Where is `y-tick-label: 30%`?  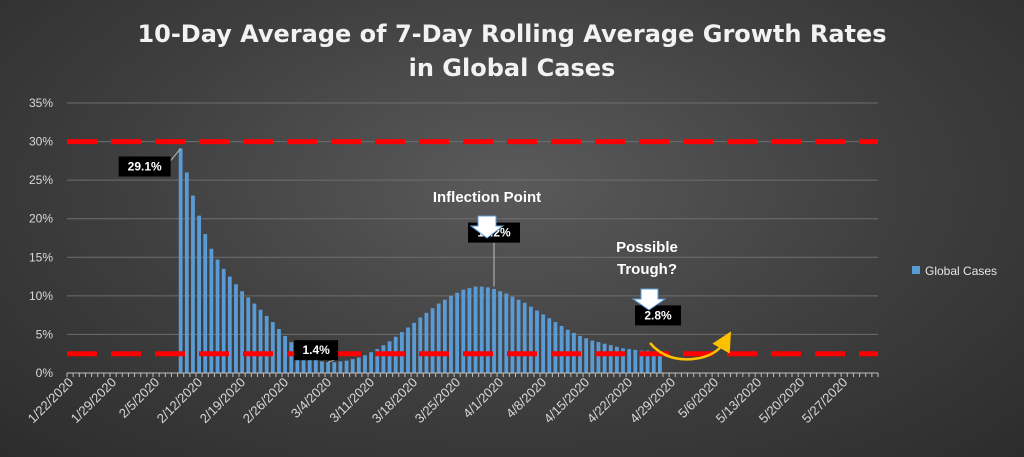
y-tick-label: 30% is located at coordinates (41, 142).